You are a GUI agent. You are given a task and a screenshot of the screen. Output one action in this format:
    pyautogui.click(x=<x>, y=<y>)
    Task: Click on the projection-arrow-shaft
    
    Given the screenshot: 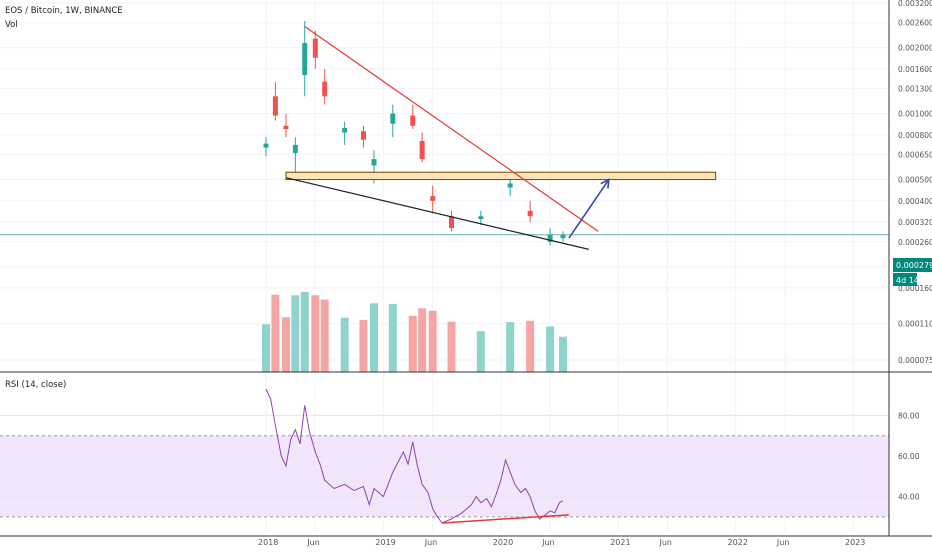 What is the action you would take?
    pyautogui.click(x=589, y=209)
    